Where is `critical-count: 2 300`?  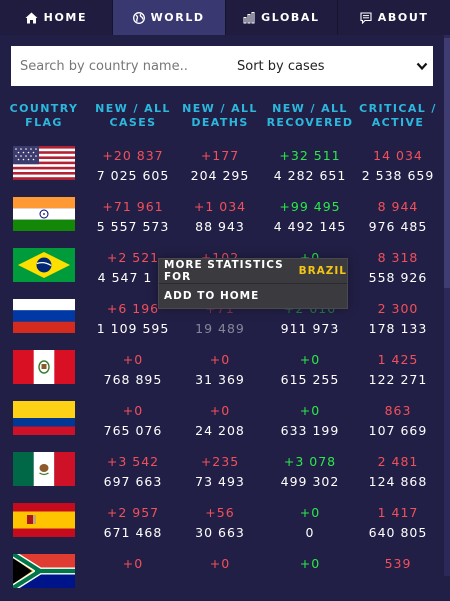 critical-count: 2 300 is located at coordinates (398, 308).